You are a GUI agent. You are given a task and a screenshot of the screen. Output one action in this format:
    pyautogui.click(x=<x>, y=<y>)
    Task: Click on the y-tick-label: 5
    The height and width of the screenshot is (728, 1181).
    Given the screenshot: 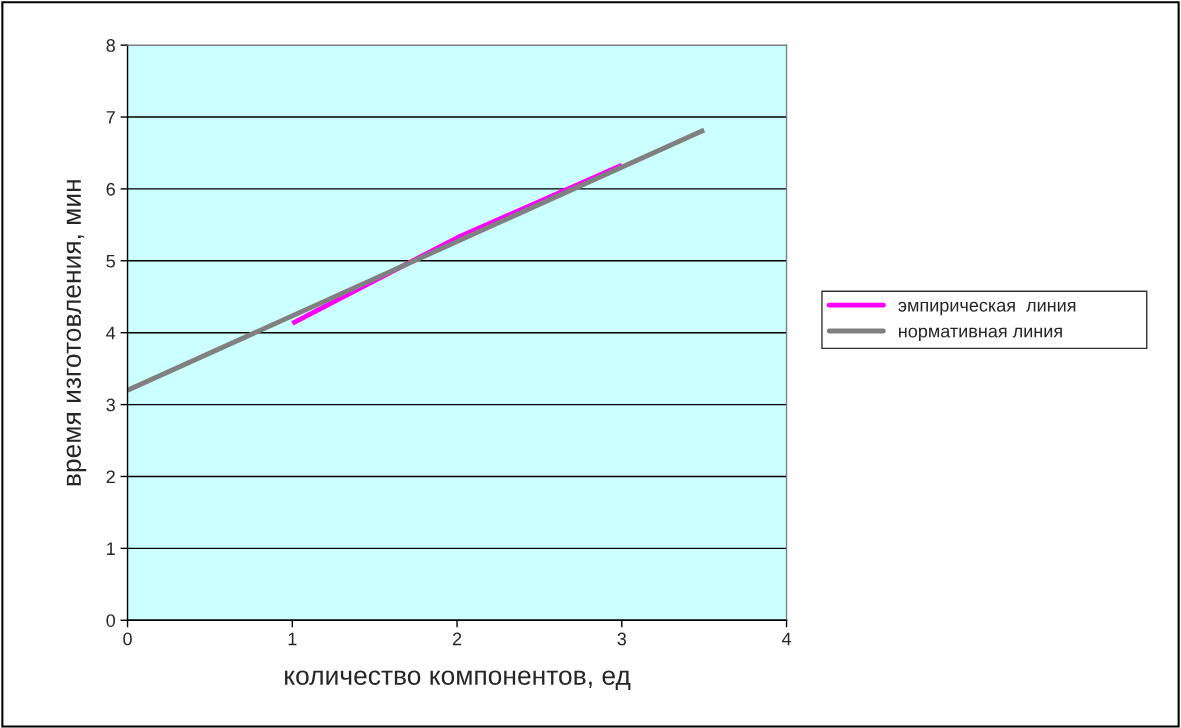 What is the action you would take?
    pyautogui.click(x=110, y=261)
    